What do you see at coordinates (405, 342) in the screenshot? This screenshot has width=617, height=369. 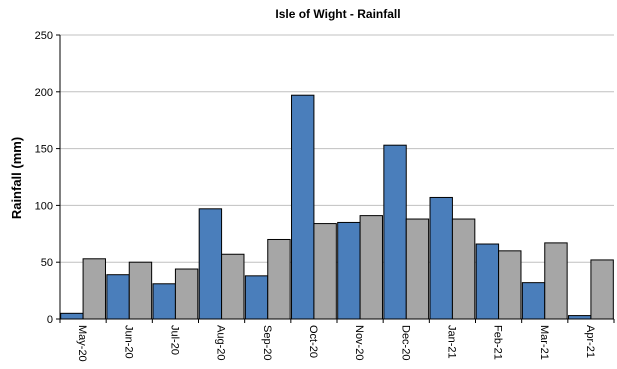 I see `x-tick-label: Dec-20` at bounding box center [405, 342].